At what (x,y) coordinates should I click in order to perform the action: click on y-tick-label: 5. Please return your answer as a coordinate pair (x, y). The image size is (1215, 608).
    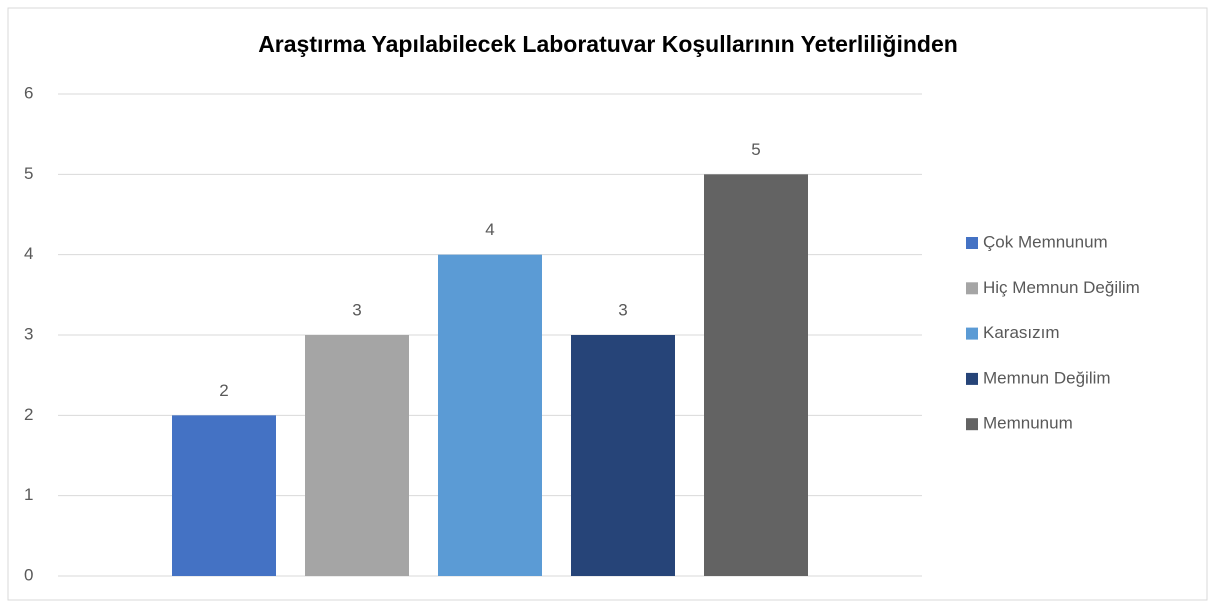
    Looking at the image, I should click on (28, 173).